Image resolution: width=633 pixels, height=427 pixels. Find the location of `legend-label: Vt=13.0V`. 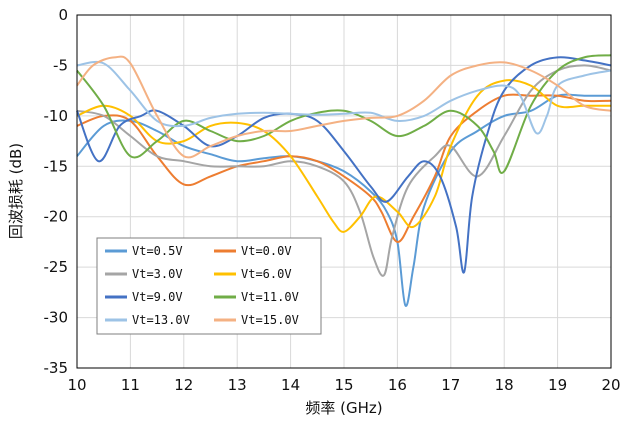

legend-label: Vt=13.0V is located at coordinates (161, 320).